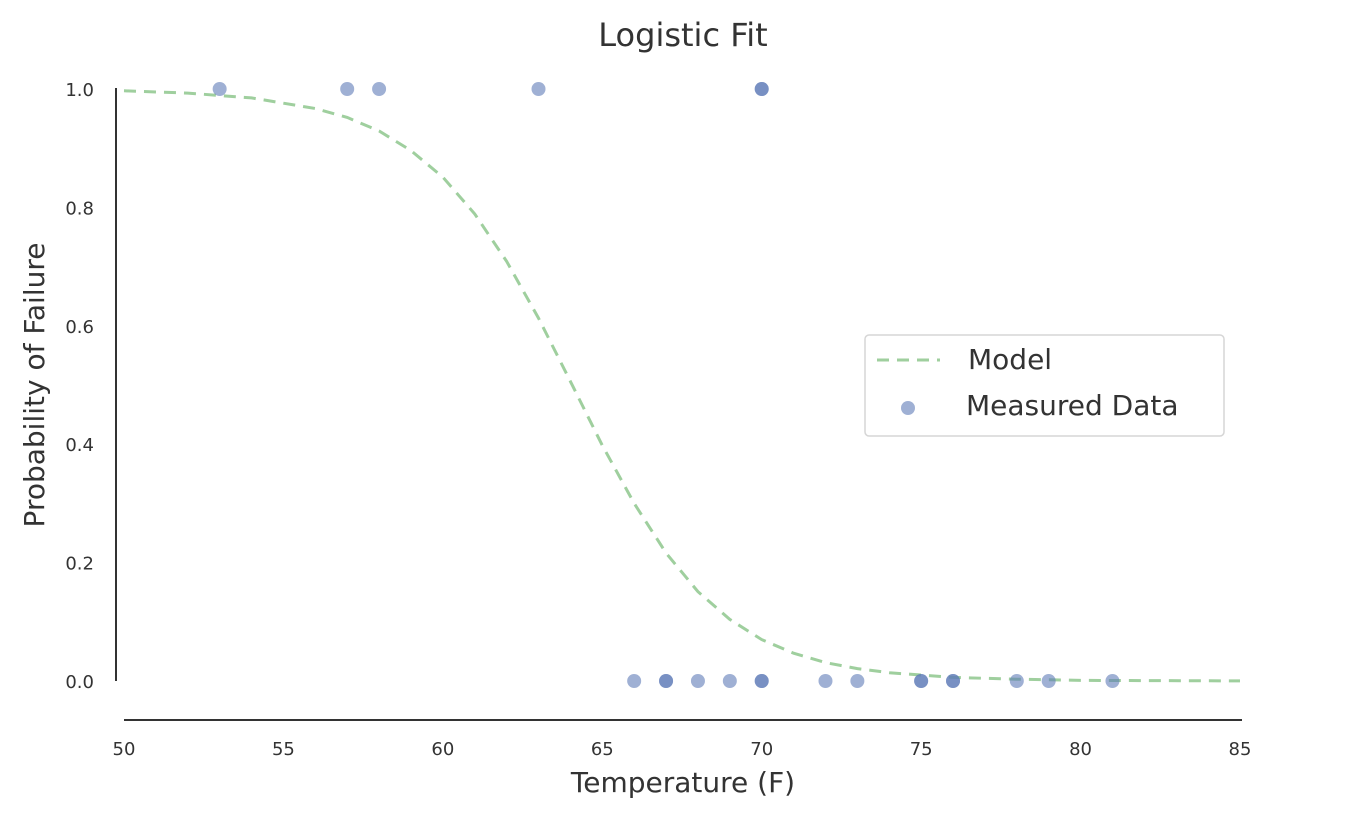 Image resolution: width=1360 pixels, height=826 pixels. Describe the element at coordinates (682, 749) in the screenshot. I see `x-tick-labels: 50 55 60 65 70 75 80 85` at that location.